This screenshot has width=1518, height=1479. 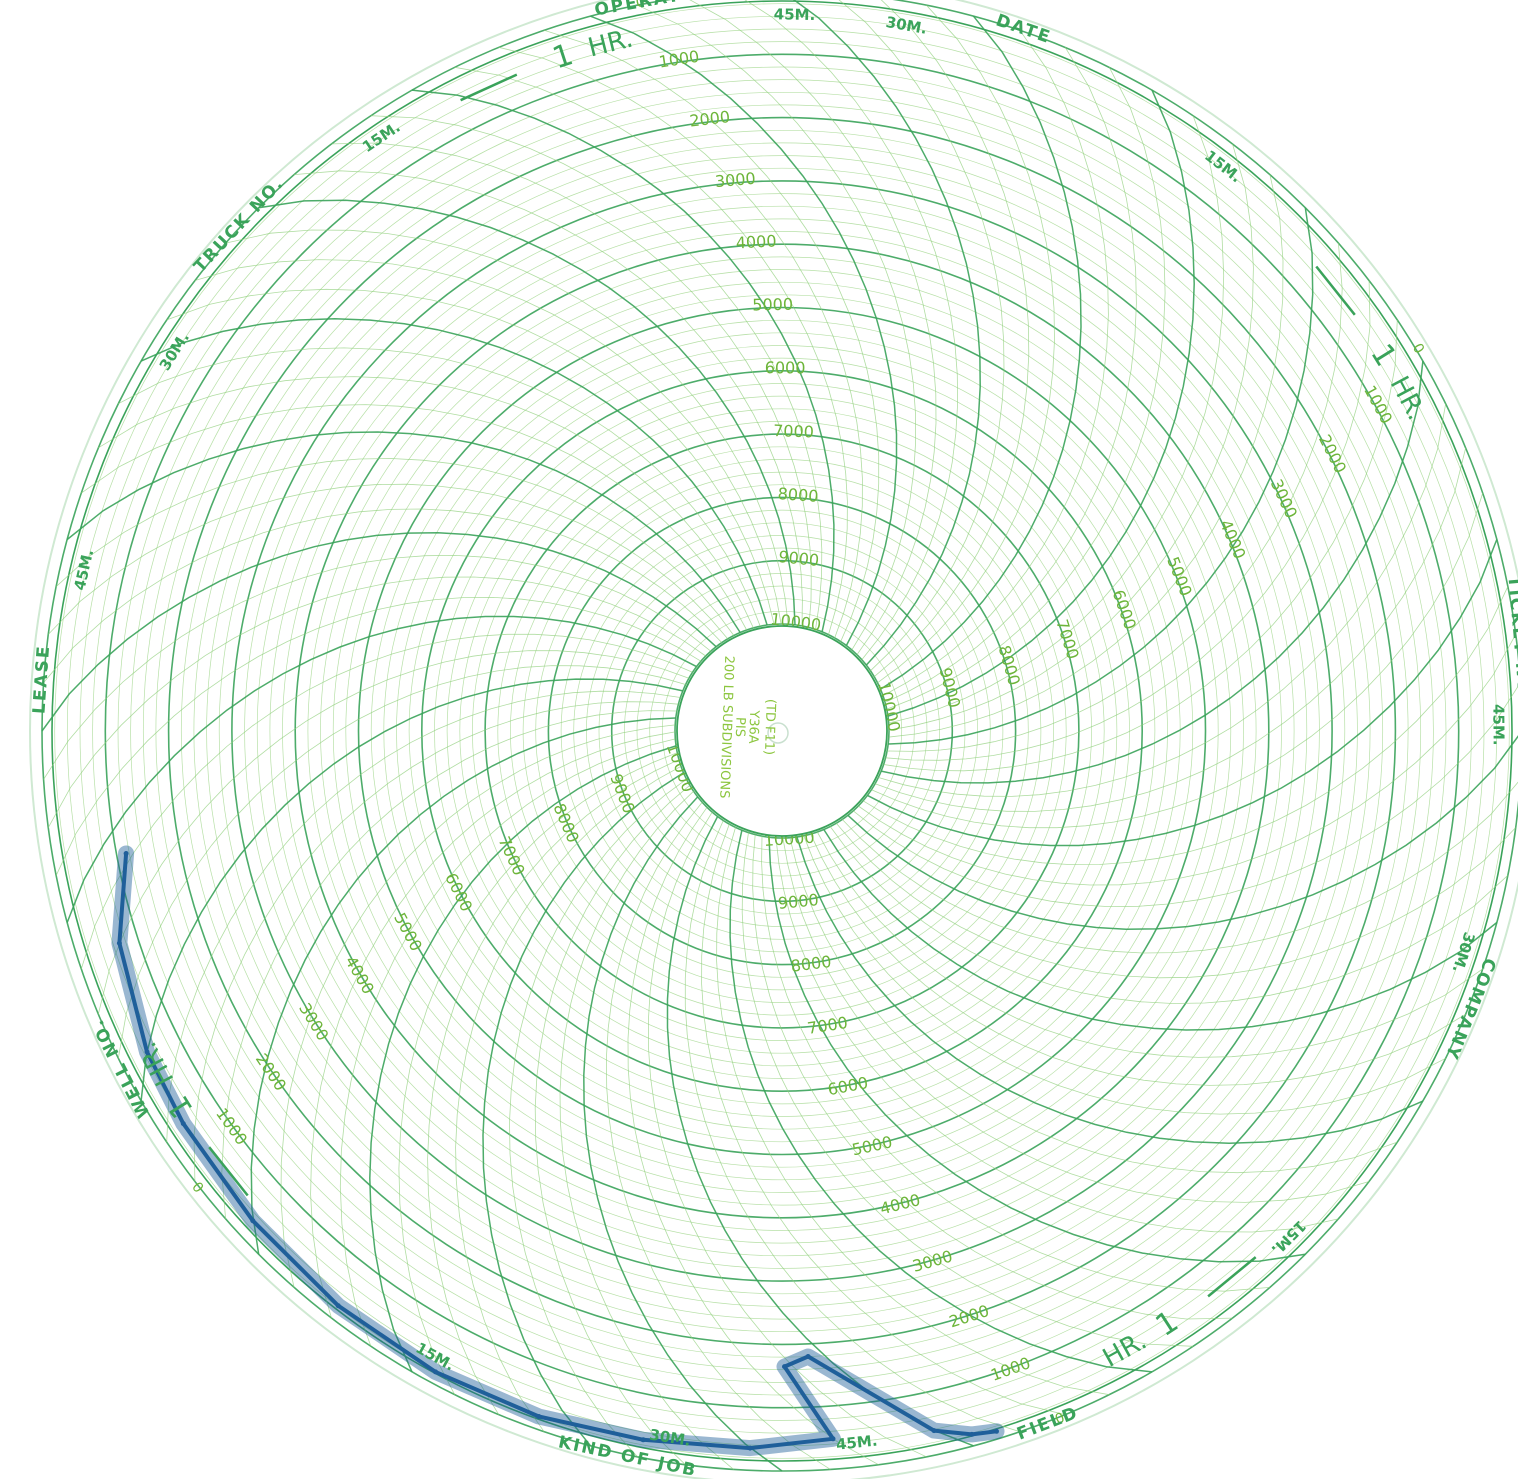 I want to click on scale-tick-label: 6000, so click(x=785, y=367).